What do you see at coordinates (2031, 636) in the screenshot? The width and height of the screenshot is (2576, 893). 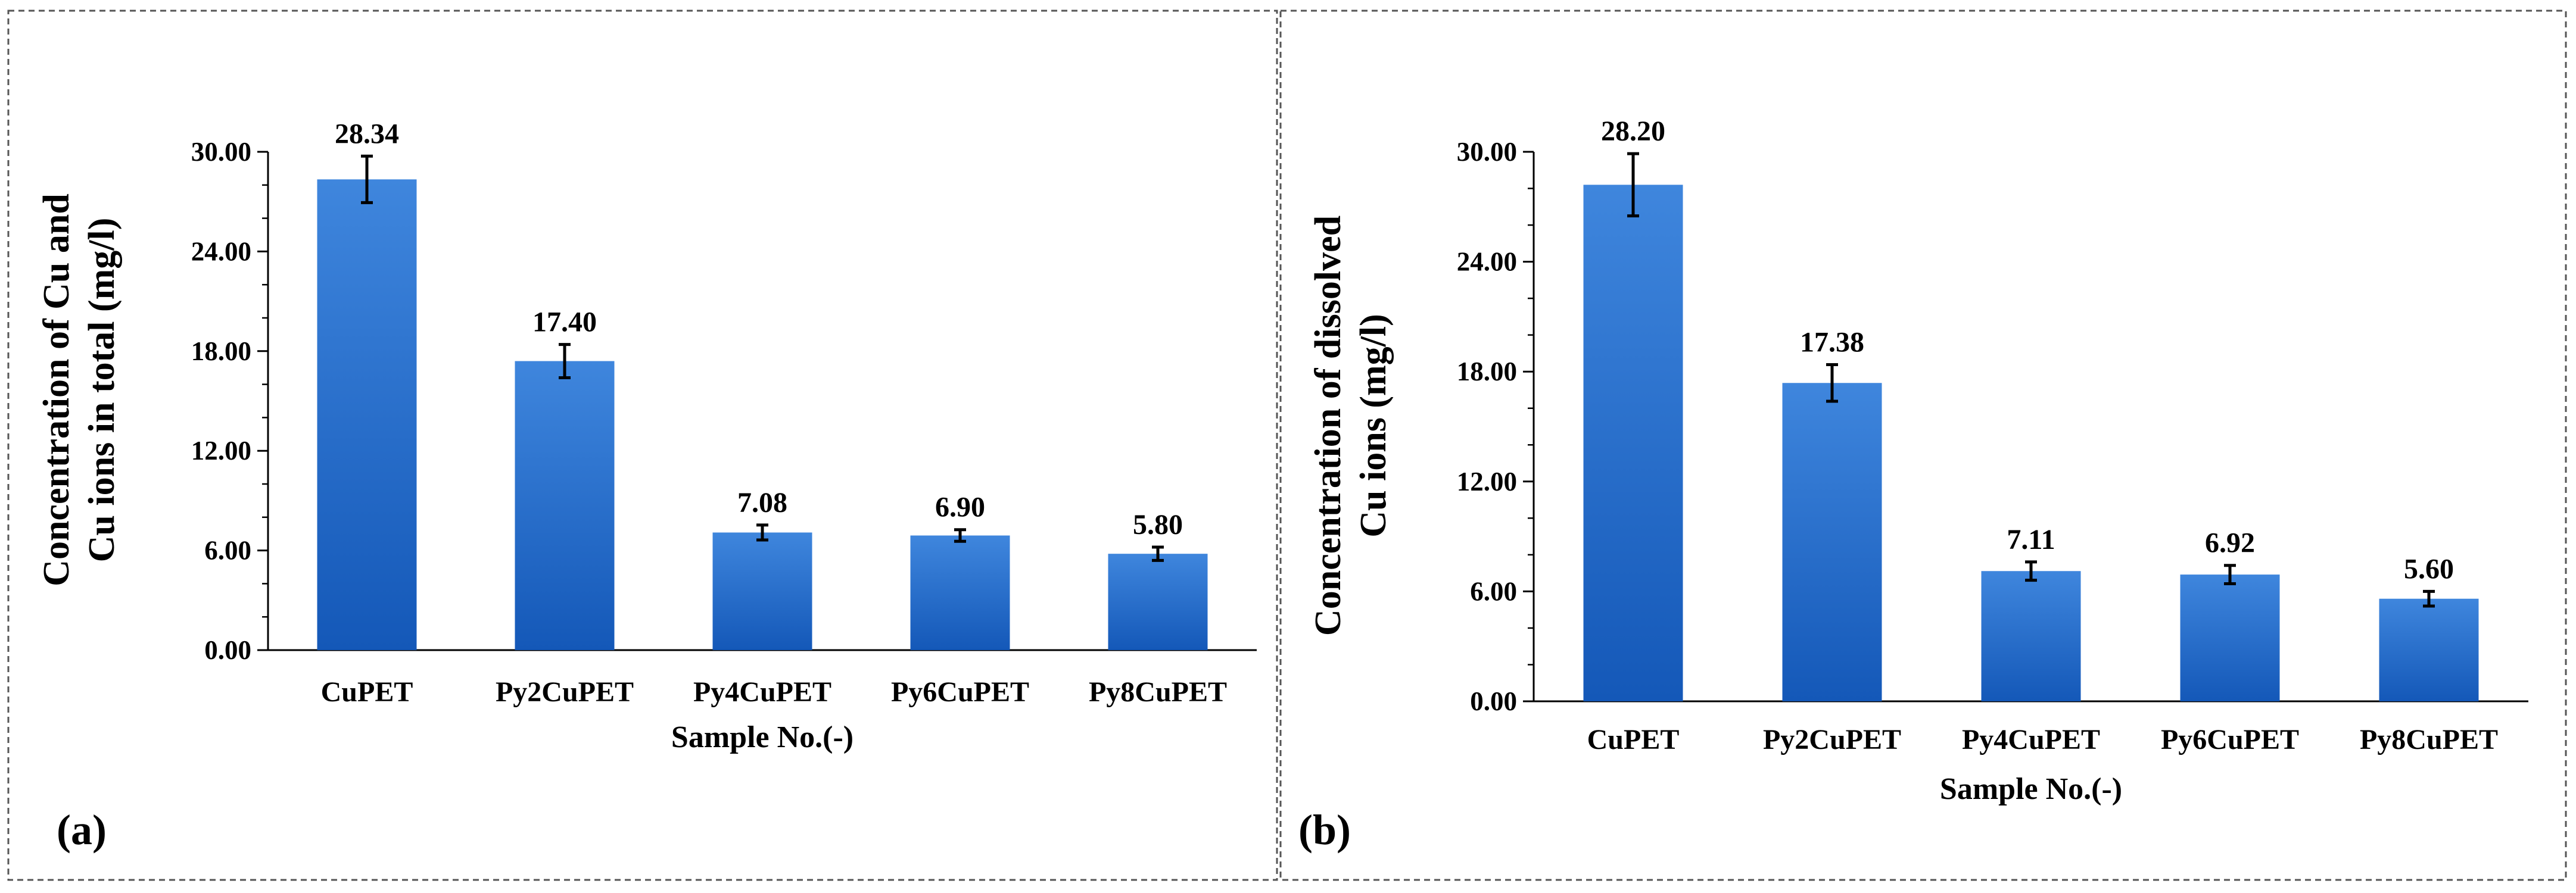 I see `bar-b-py4cupet` at bounding box center [2031, 636].